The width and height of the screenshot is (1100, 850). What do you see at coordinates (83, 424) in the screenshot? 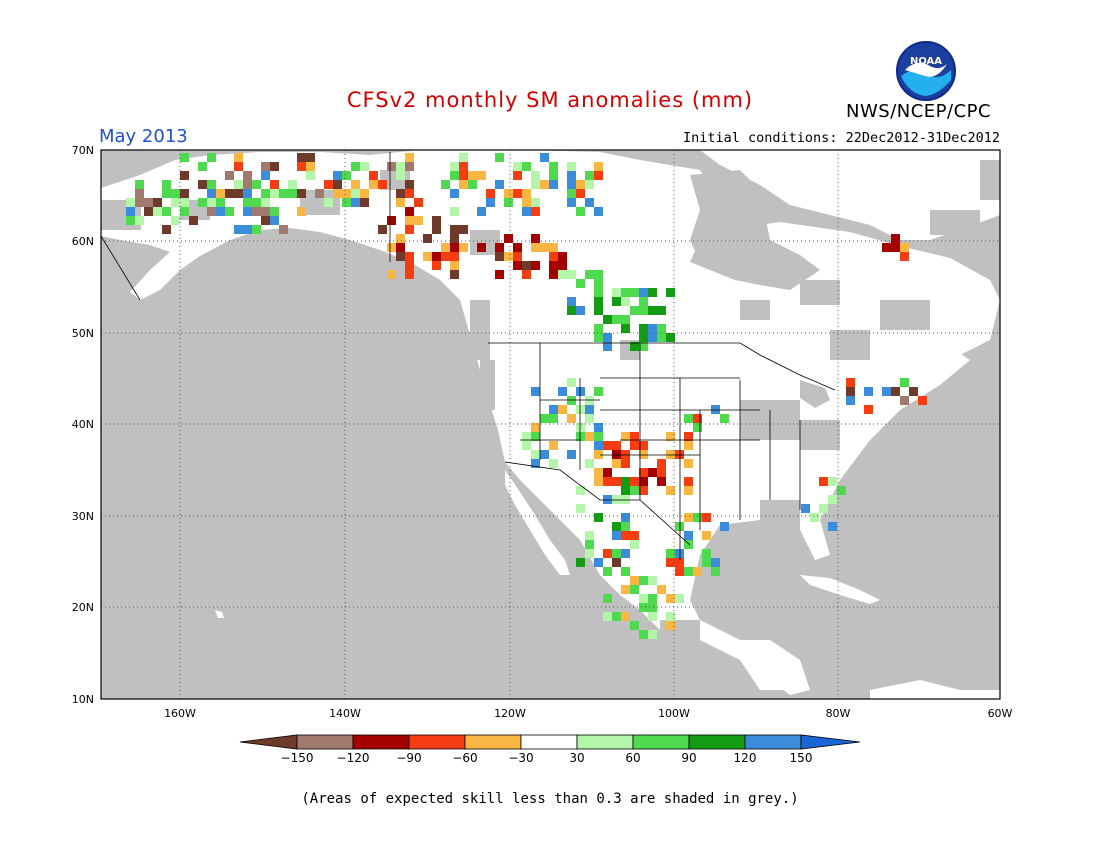
I see `lat-label-40: 40N` at bounding box center [83, 424].